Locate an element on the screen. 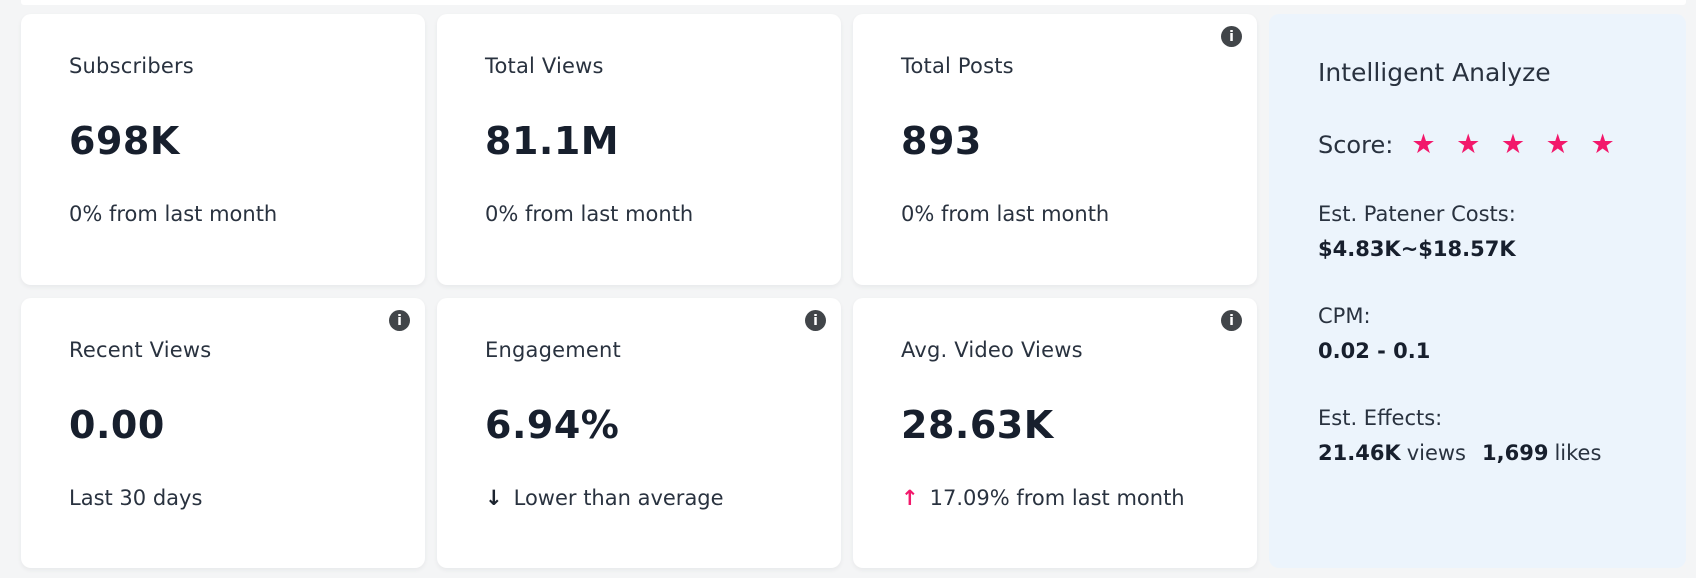 This screenshot has width=1696, height=578. effects-likes-value: 1,699 is located at coordinates (1515, 453).